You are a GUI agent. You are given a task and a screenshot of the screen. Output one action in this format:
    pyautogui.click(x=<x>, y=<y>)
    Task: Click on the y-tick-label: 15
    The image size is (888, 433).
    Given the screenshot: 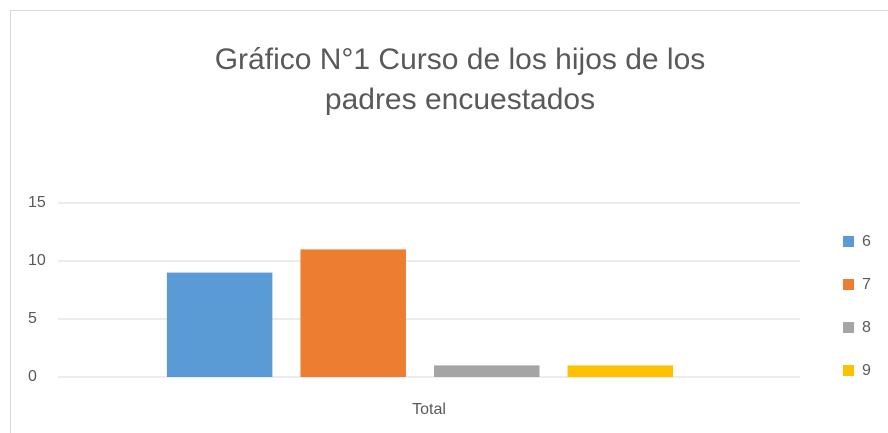 What is the action you would take?
    pyautogui.click(x=37, y=202)
    